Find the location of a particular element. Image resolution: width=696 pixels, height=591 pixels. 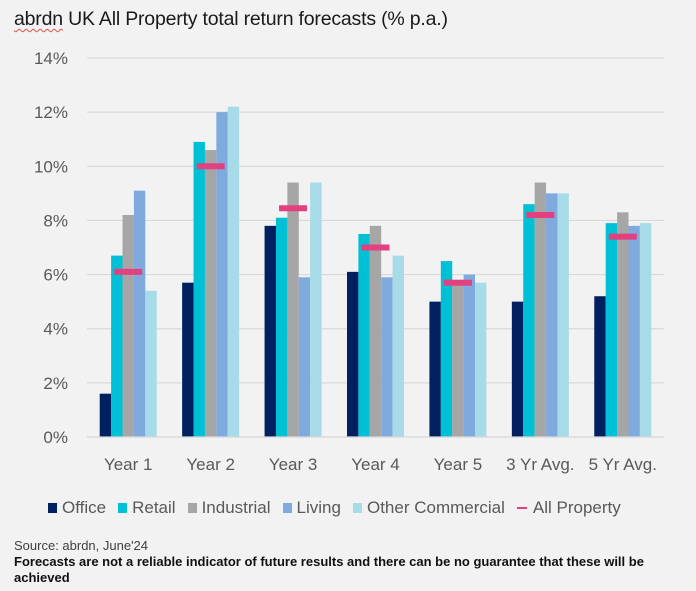

y-tick-label: 0% is located at coordinates (55, 437).